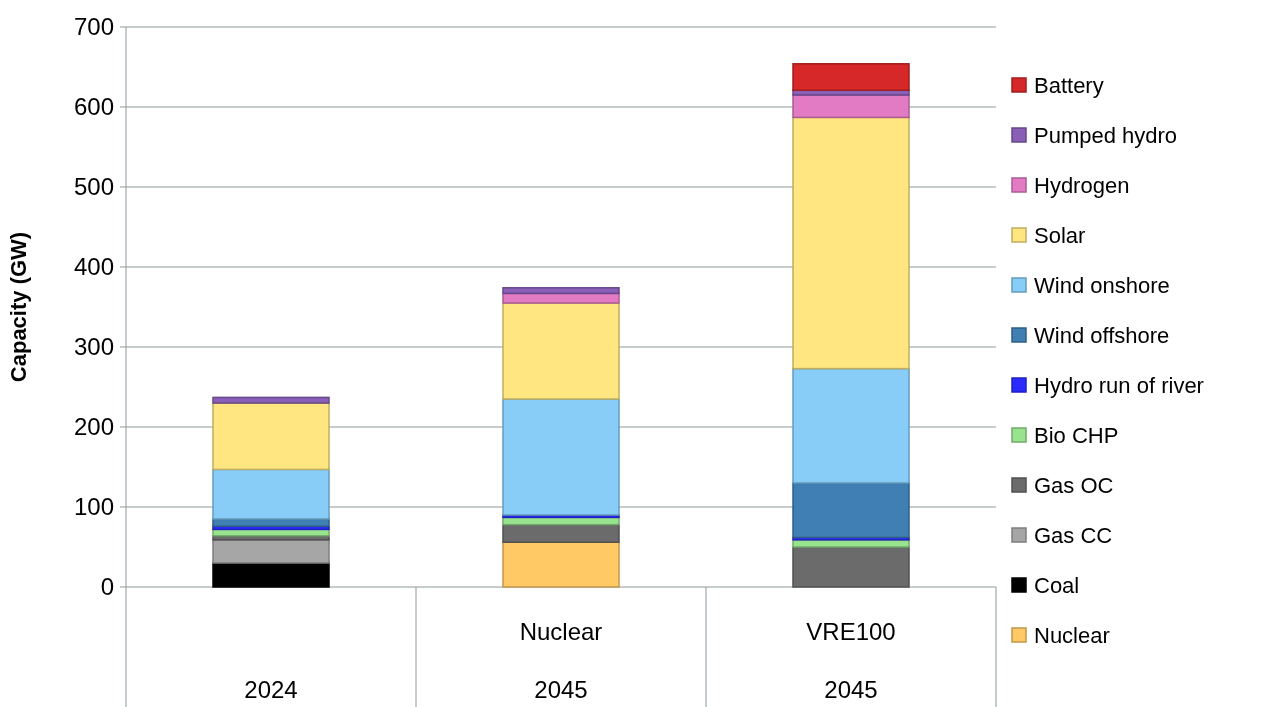 Image resolution: width=1276 pixels, height=707 pixels. What do you see at coordinates (93, 427) in the screenshot?
I see `y-tick-label: 200` at bounding box center [93, 427].